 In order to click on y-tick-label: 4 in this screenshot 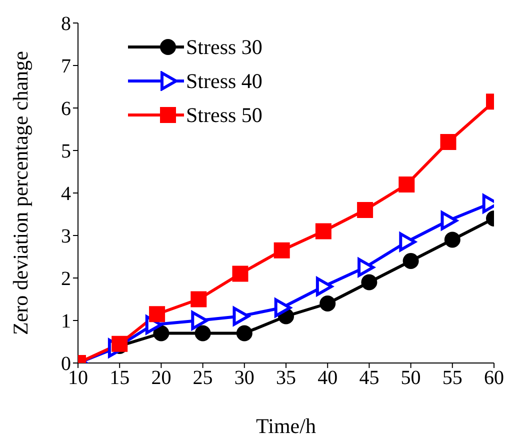, I will do `click(66, 194)`.